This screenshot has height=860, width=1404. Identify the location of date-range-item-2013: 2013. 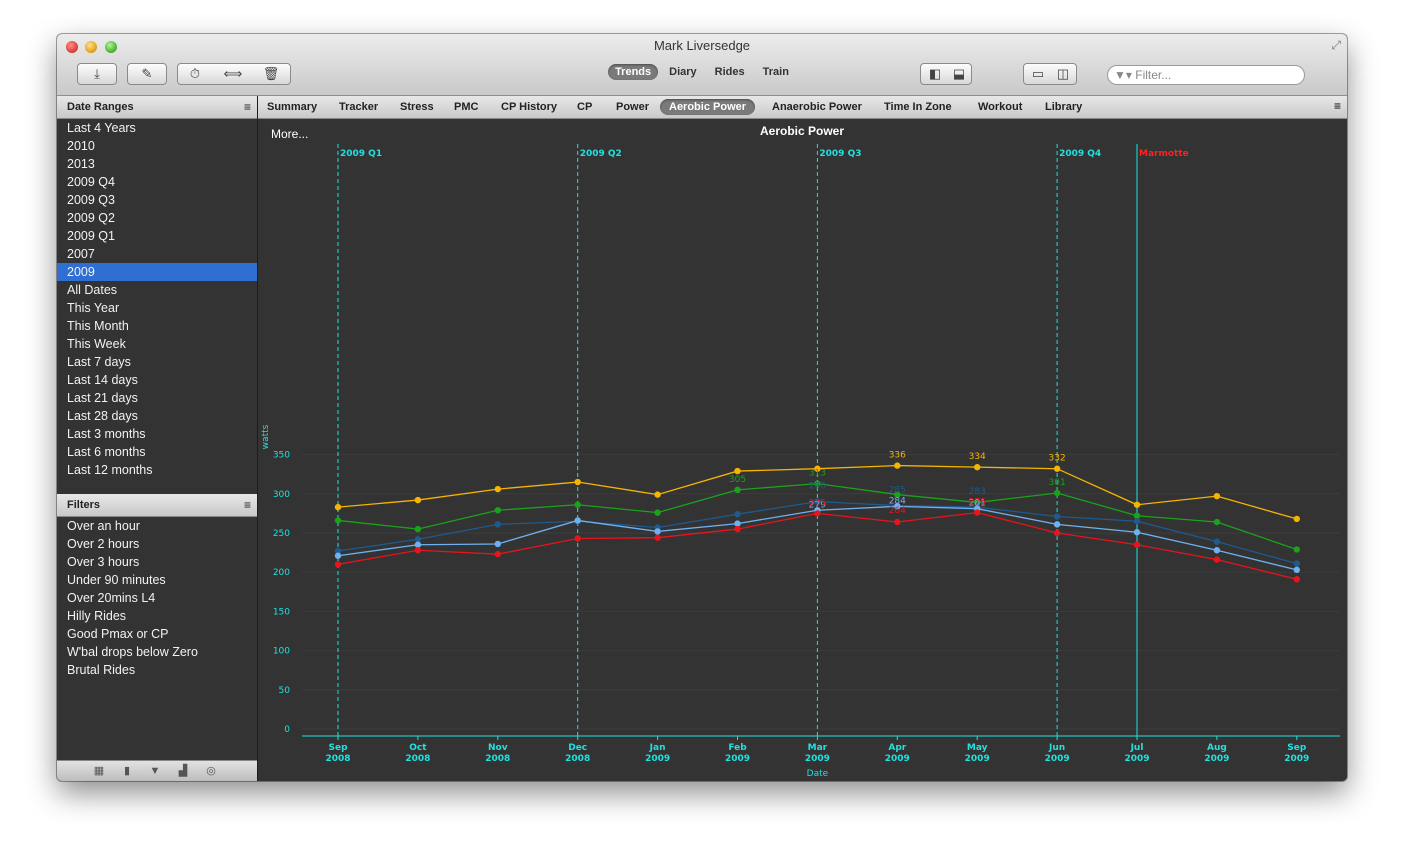
(81, 164).